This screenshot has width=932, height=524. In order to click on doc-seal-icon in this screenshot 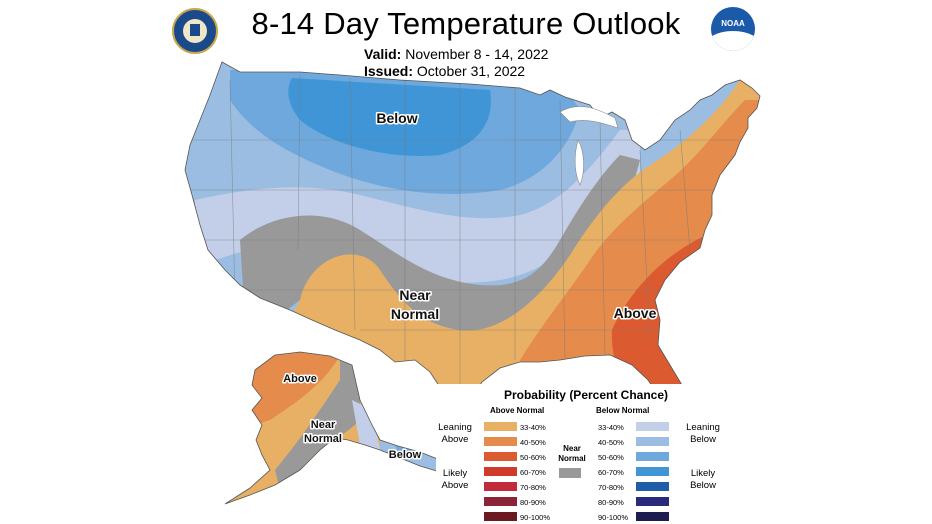, I will do `click(195, 31)`.